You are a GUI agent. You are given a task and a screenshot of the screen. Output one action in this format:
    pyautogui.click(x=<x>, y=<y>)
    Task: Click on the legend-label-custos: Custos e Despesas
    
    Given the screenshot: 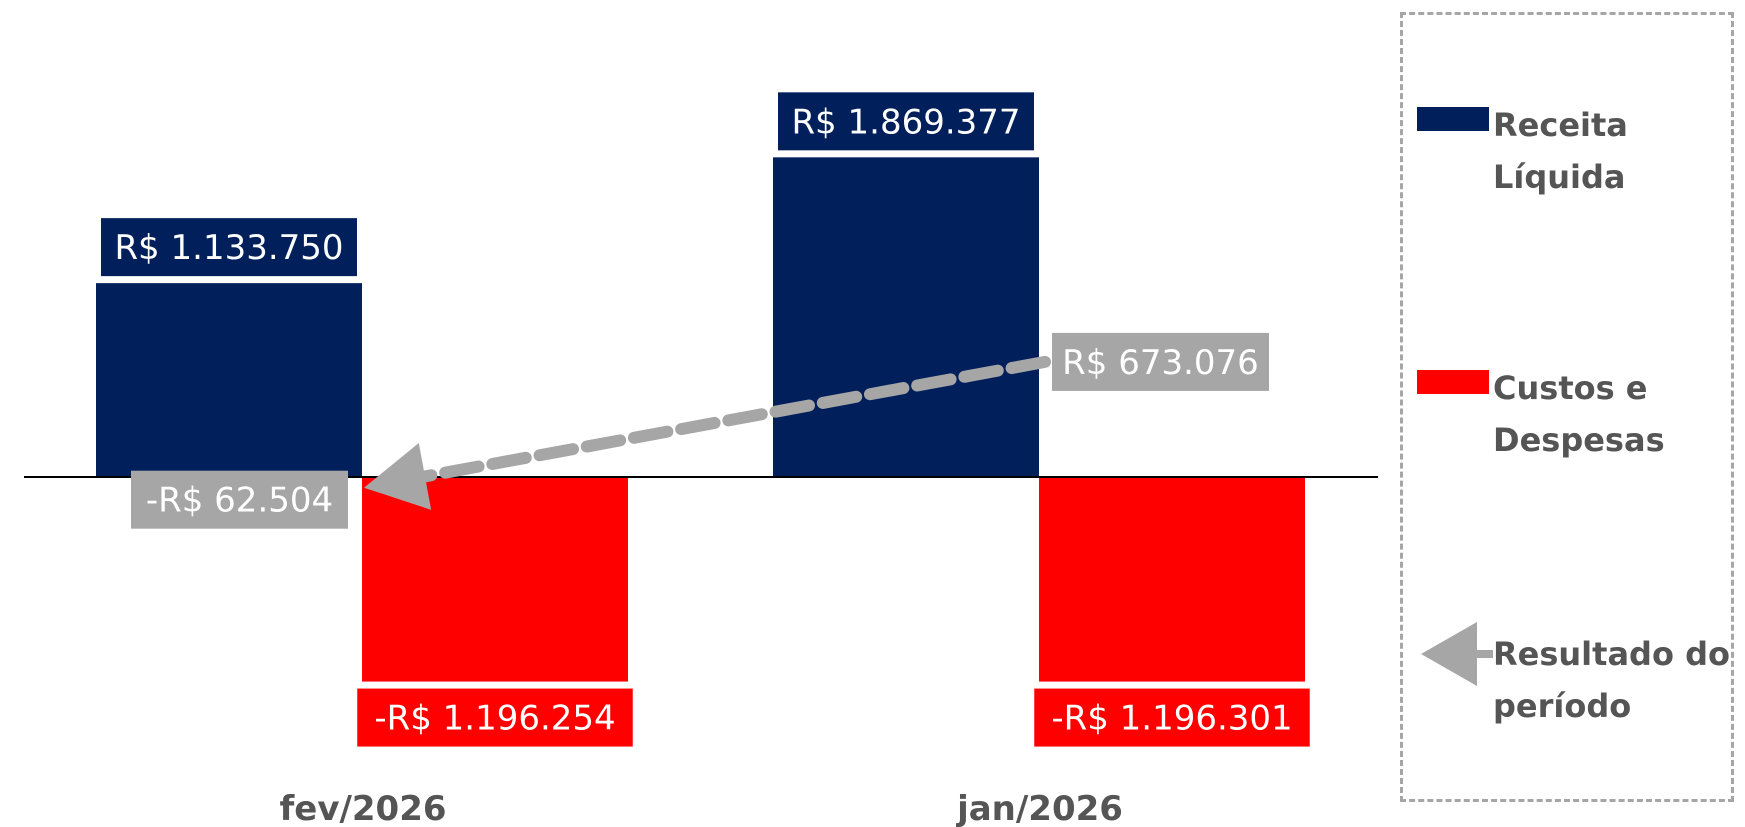 What is the action you would take?
    pyautogui.click(x=1579, y=414)
    